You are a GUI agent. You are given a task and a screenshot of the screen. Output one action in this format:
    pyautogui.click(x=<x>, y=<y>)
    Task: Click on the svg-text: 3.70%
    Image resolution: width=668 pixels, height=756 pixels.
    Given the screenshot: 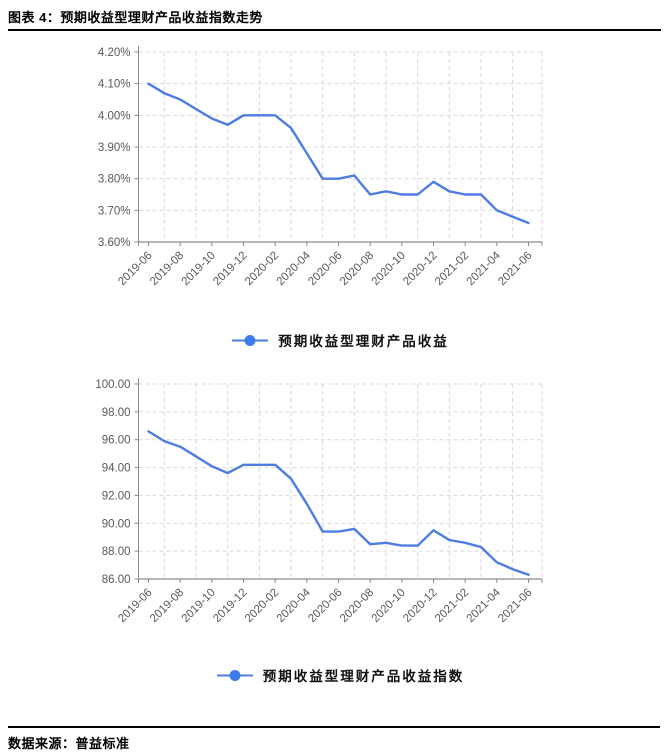 What is the action you would take?
    pyautogui.click(x=114, y=211)
    